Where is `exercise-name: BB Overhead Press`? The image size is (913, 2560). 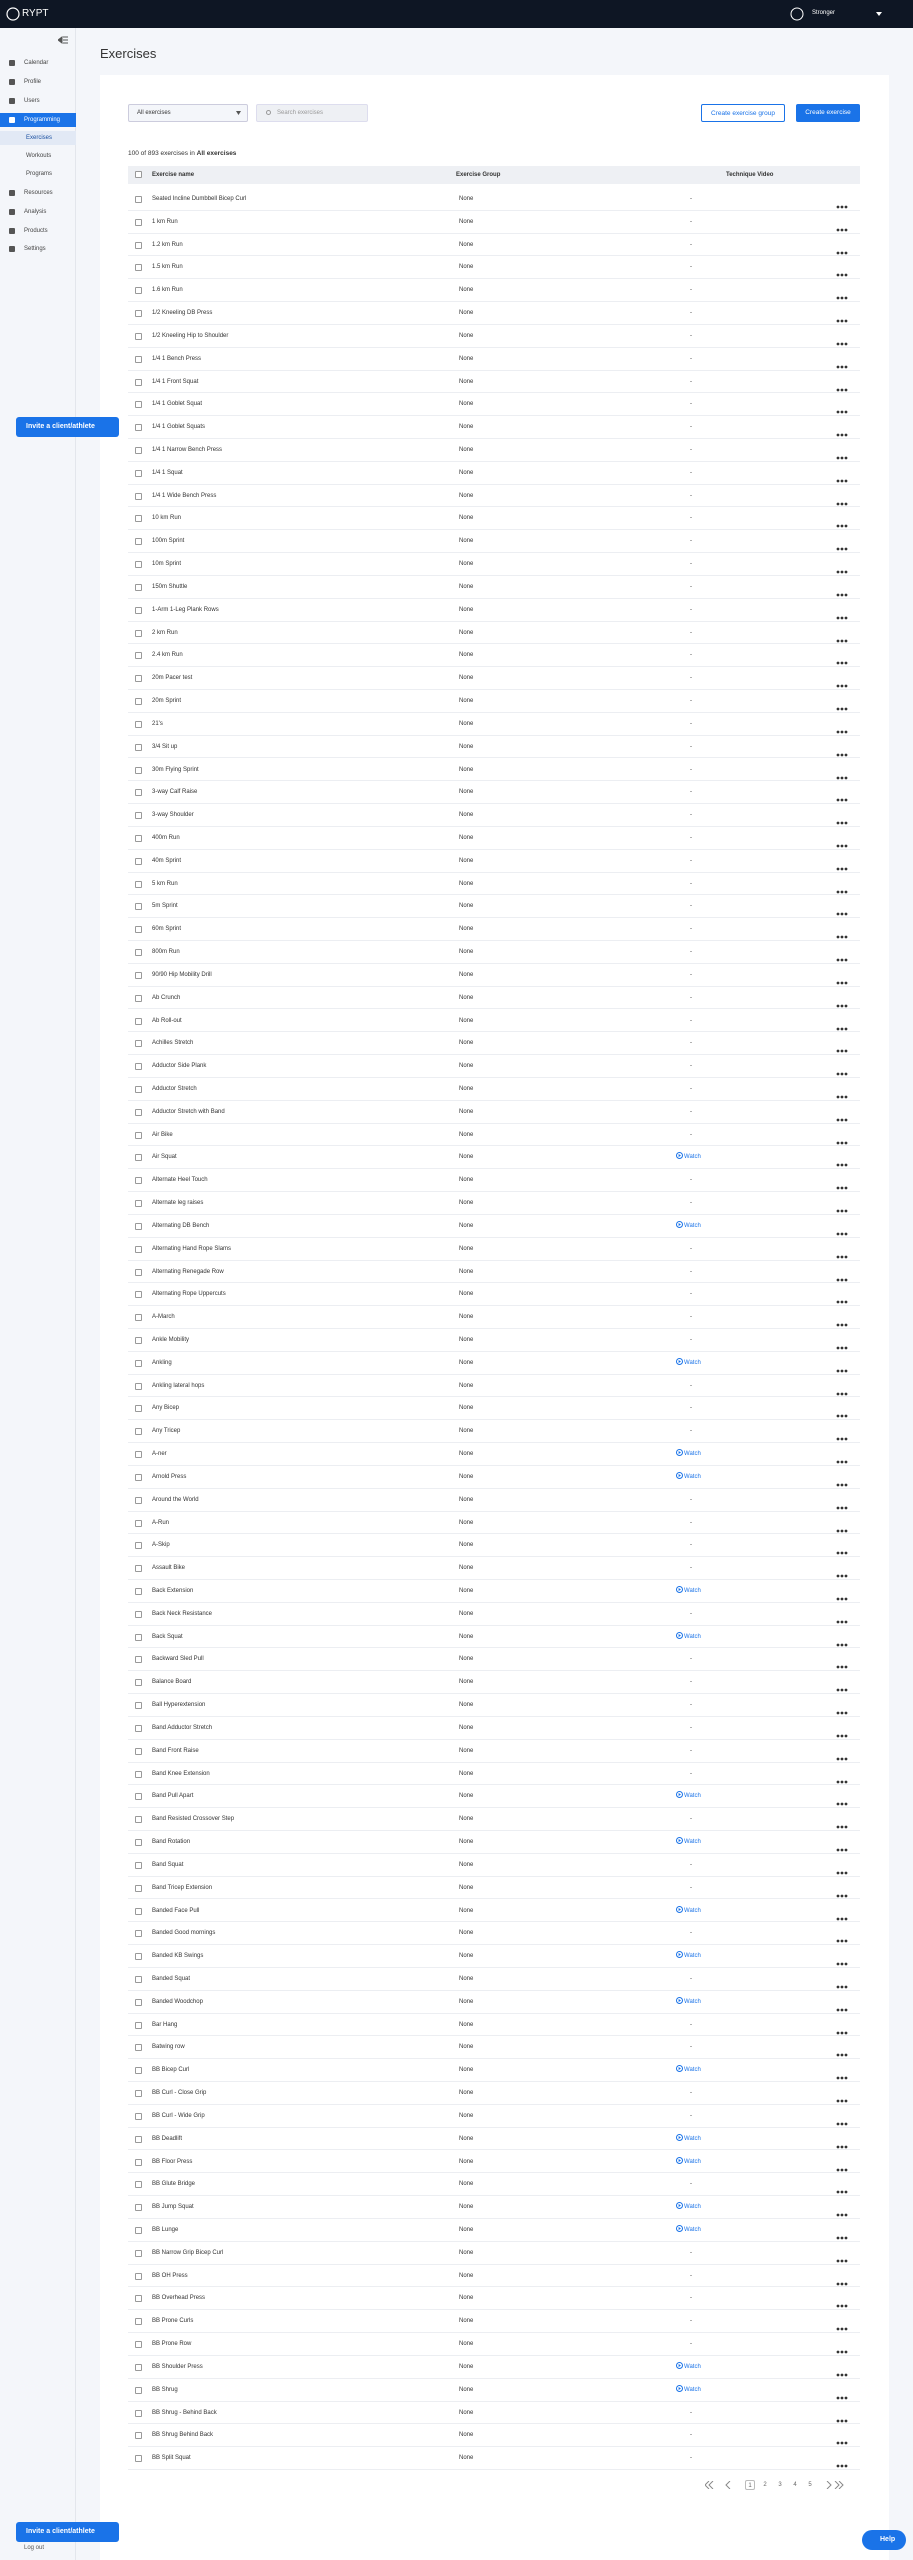
exercise-name: BB Overhead Press is located at coordinates (179, 2298).